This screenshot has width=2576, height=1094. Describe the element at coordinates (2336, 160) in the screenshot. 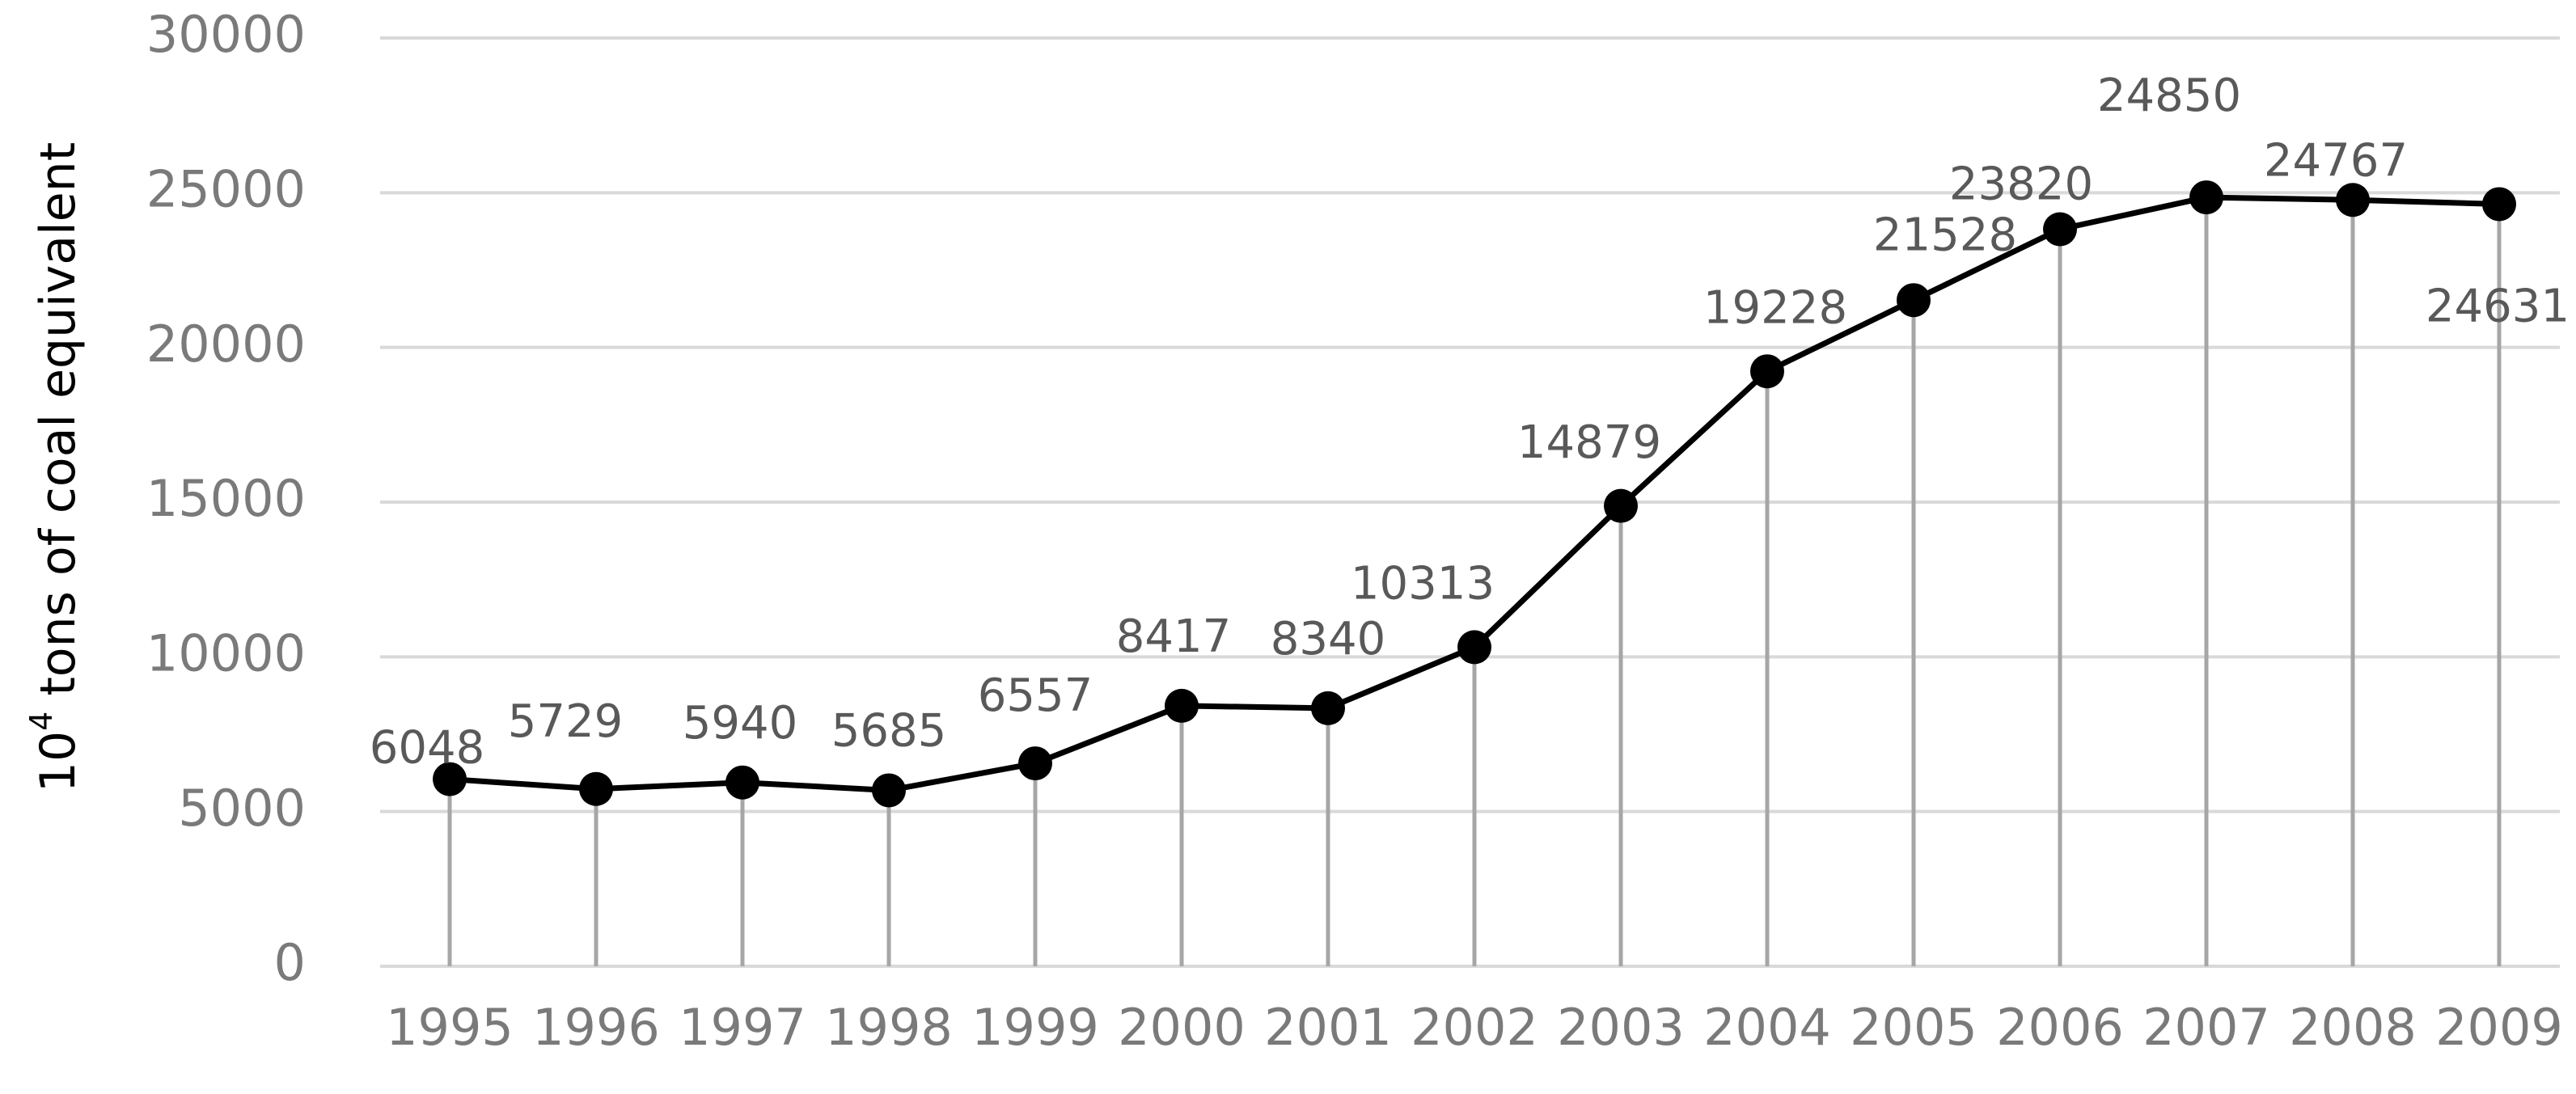

I see `data-label: 24767` at that location.